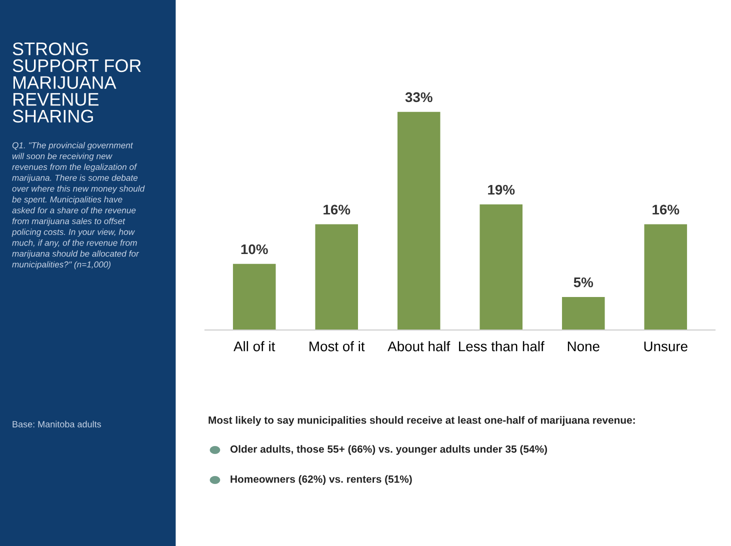 This screenshot has height=546, width=731. What do you see at coordinates (57, 424) in the screenshot?
I see `text: Base: Manitoba adults` at bounding box center [57, 424].